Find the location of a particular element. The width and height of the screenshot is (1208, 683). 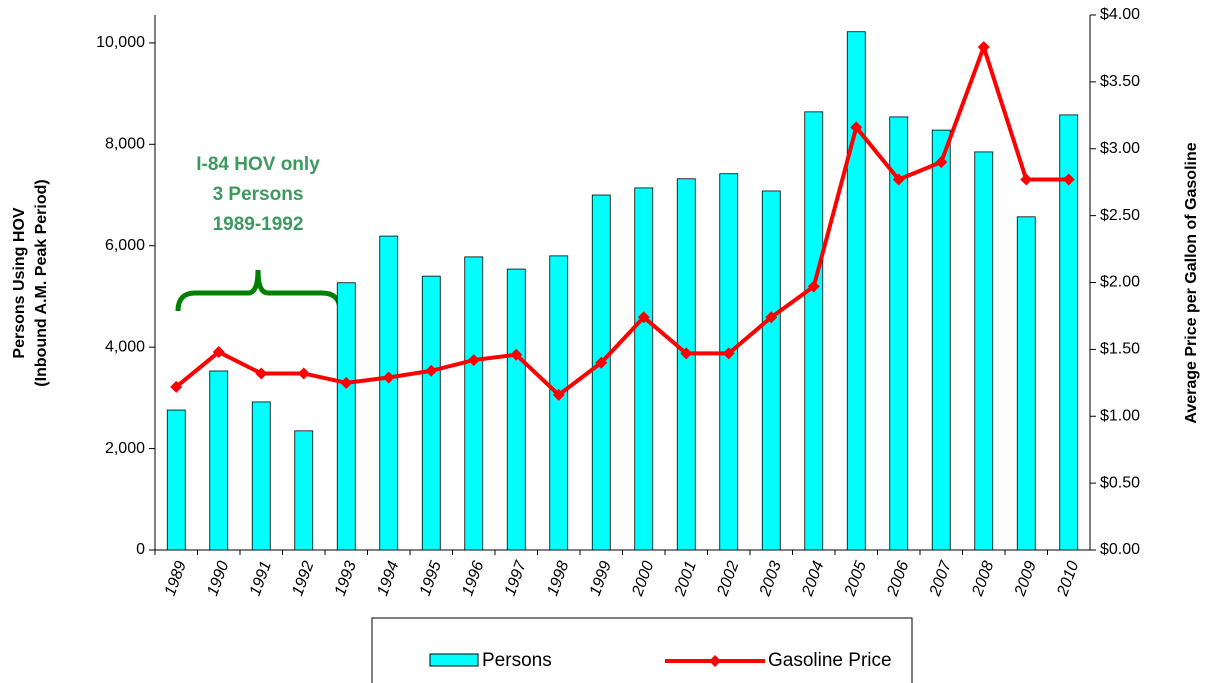

y-tick-label: 2,000 is located at coordinates (125, 448).